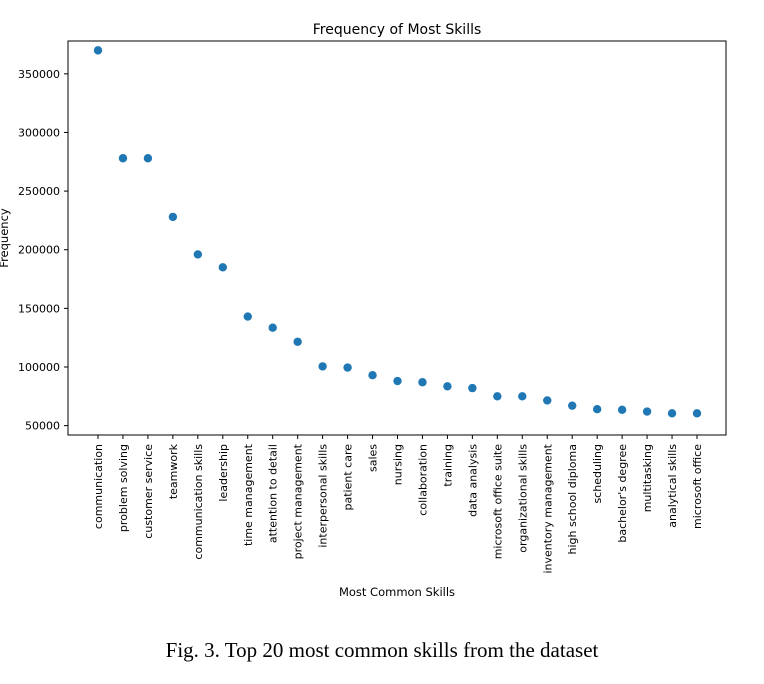 This screenshot has height=684, width=764. I want to click on y-tick-label: 100000, so click(39, 367).